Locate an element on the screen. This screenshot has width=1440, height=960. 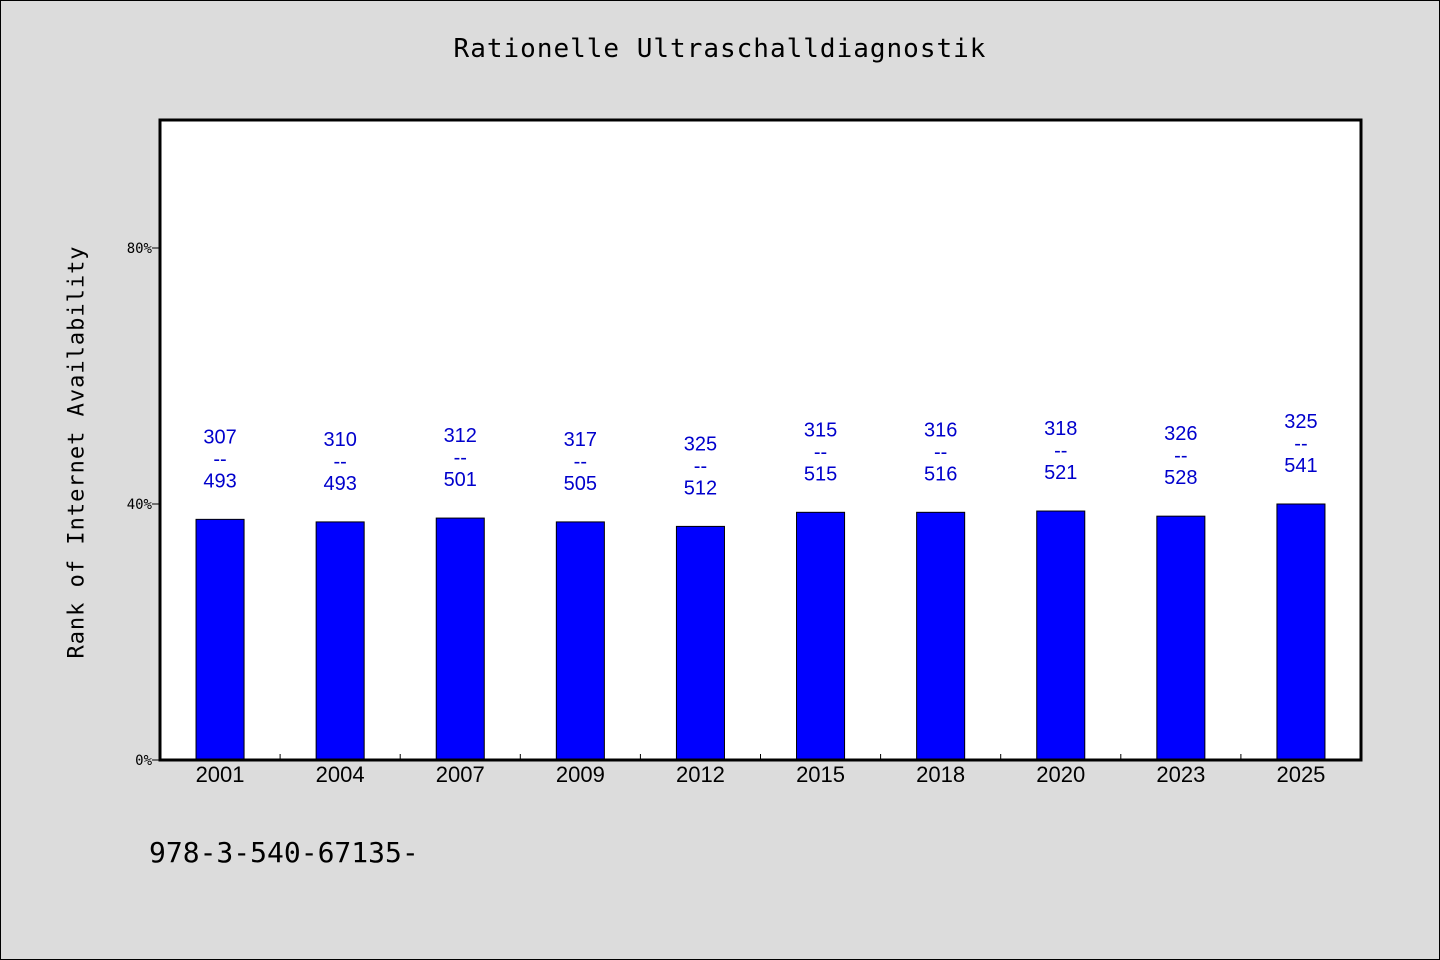
data-label: 316 is located at coordinates (940, 430).